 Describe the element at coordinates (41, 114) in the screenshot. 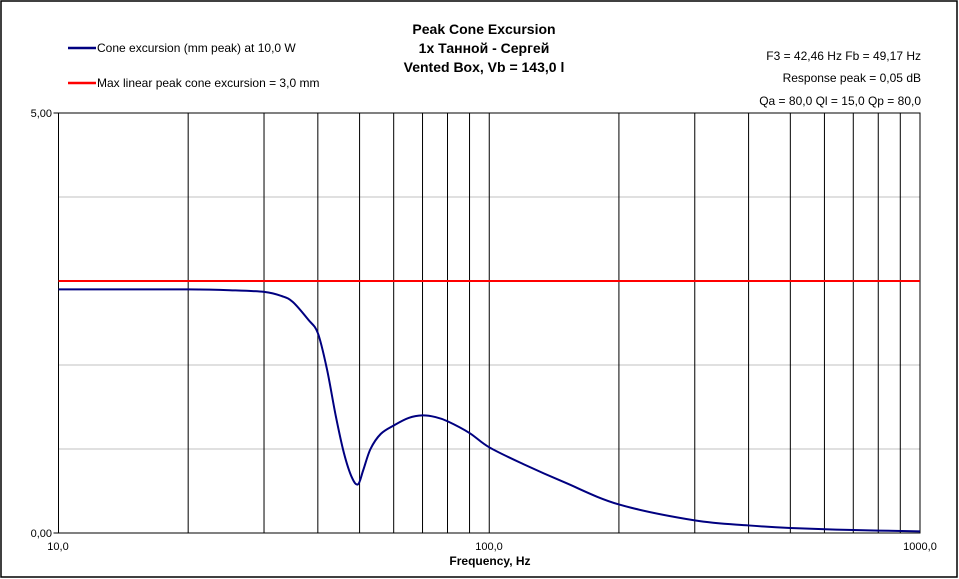

I see `y-tick-label-max: 5,00` at that location.